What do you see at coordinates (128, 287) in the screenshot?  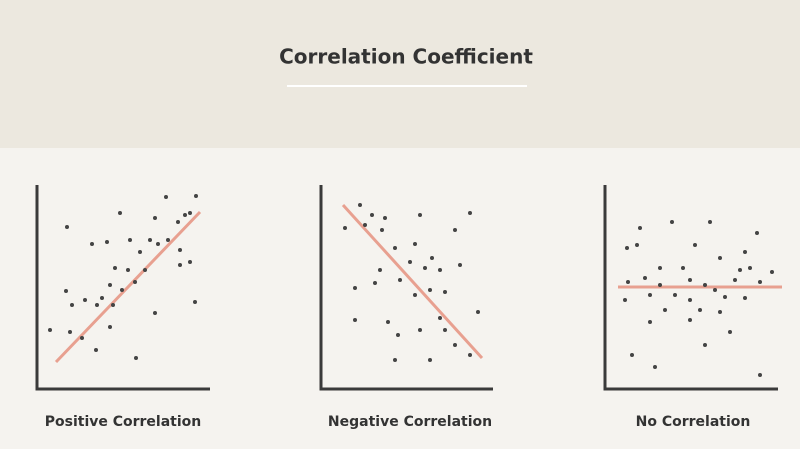 I see `trend-line` at bounding box center [128, 287].